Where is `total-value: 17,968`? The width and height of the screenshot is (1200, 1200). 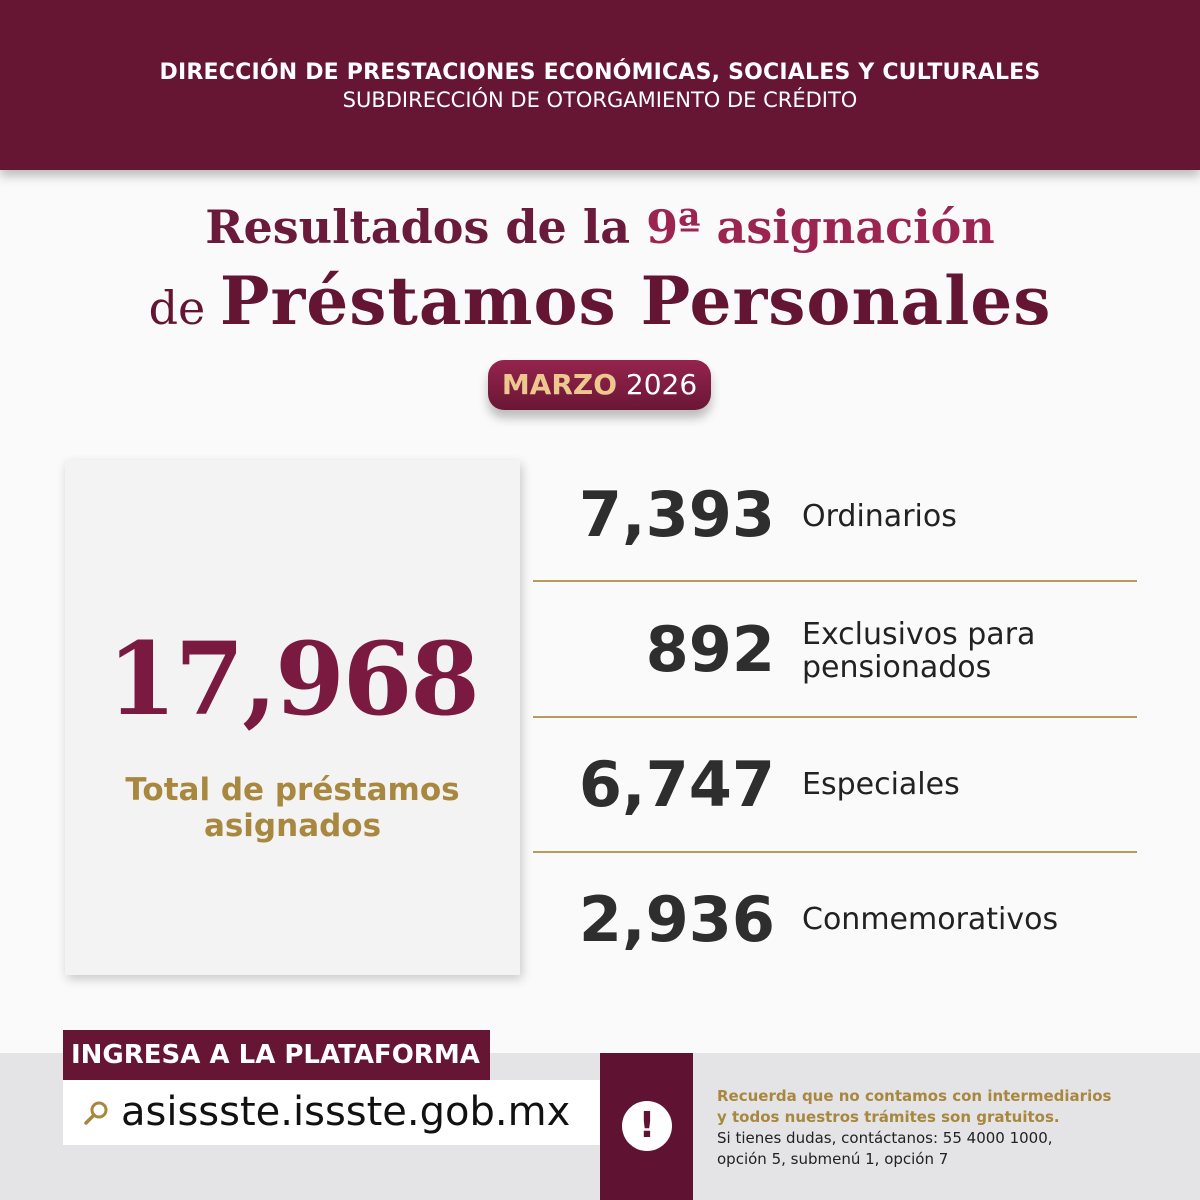 total-value: 17,968 is located at coordinates (293, 679).